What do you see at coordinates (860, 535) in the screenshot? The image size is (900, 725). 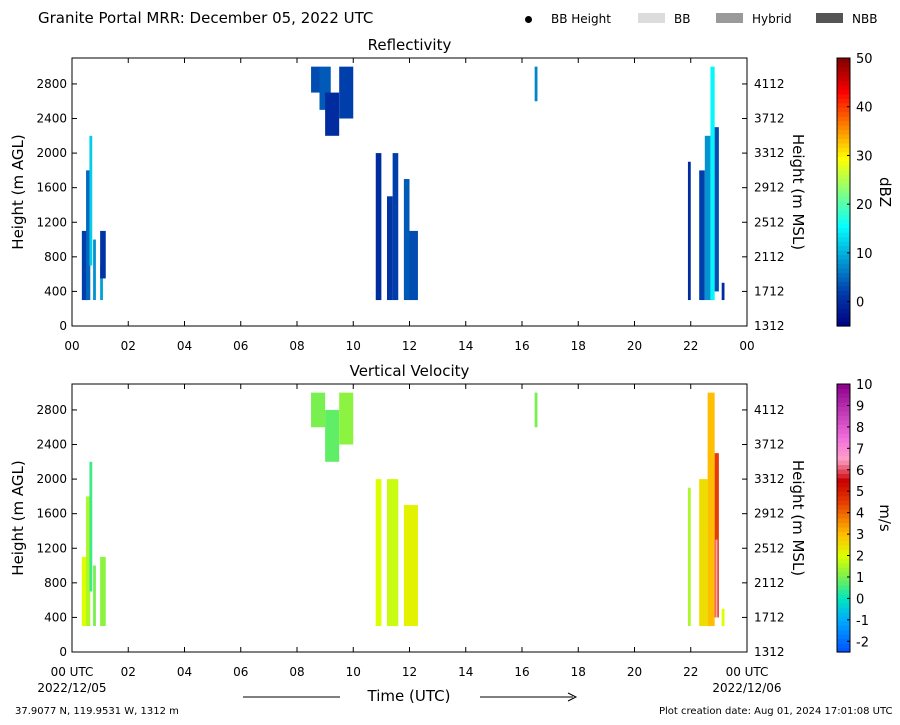 I see `colorbar-tick-label-1-5: 3` at bounding box center [860, 535].